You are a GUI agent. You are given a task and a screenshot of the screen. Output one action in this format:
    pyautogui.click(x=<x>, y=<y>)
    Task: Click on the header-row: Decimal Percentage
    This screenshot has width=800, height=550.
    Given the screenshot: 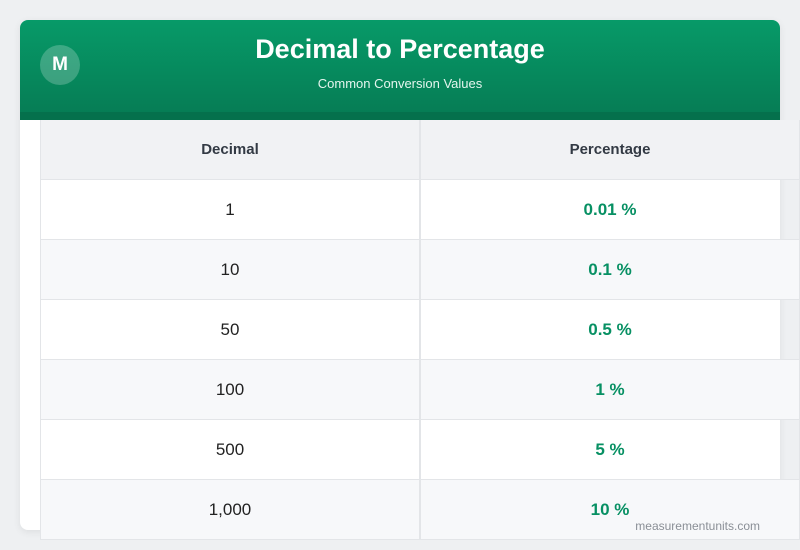 What is the action you would take?
    pyautogui.click(x=420, y=150)
    